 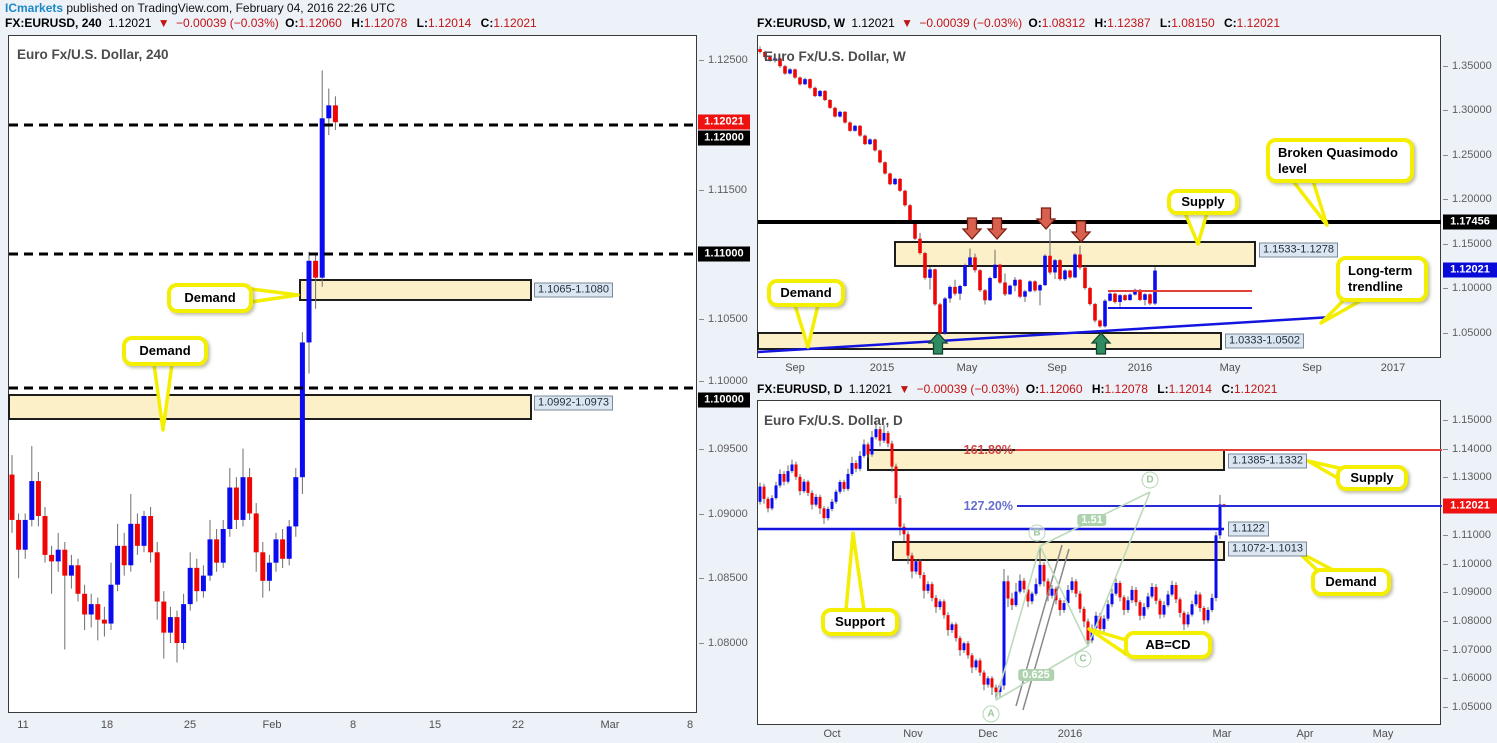 What do you see at coordinates (1119, 569) in the screenshot?
I see `pattern-leg-CD` at bounding box center [1119, 569].